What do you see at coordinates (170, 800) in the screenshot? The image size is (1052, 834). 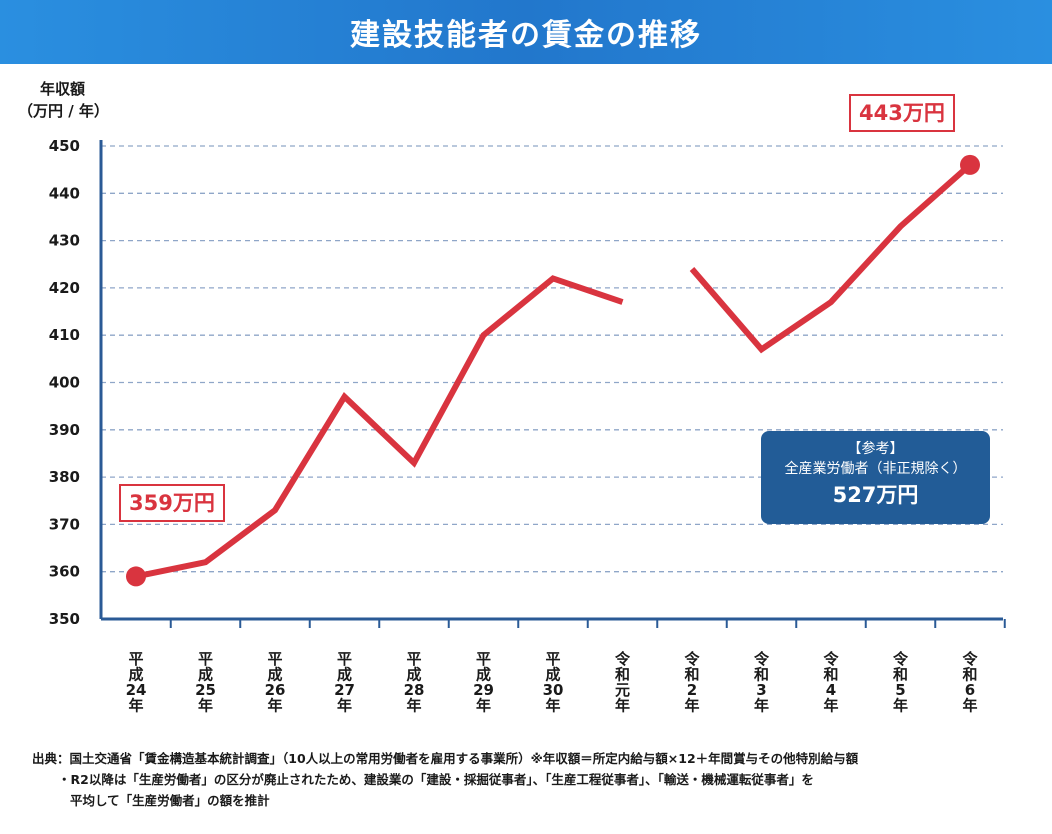 I see `footnote-line3: 平均して「生産労働者」の額を推計` at bounding box center [170, 800].